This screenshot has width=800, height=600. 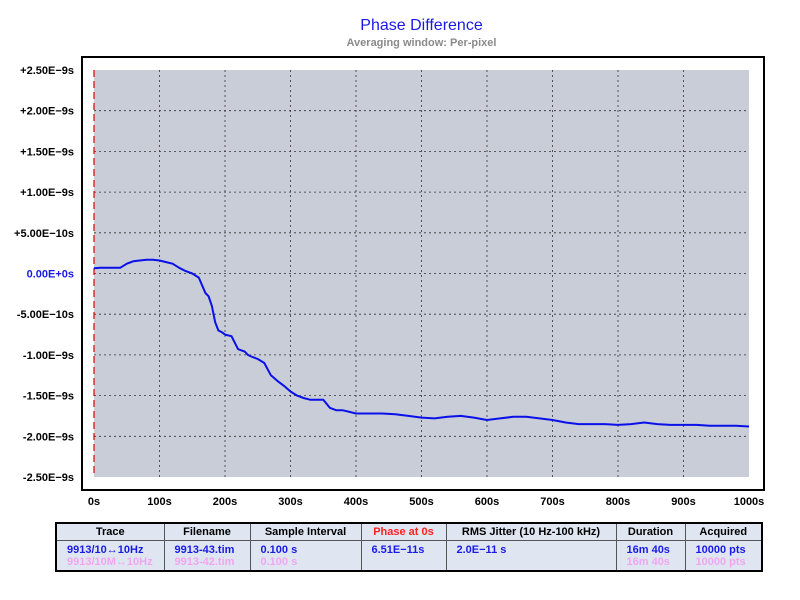 I want to click on x-tick-label: 200s, so click(x=225, y=502).